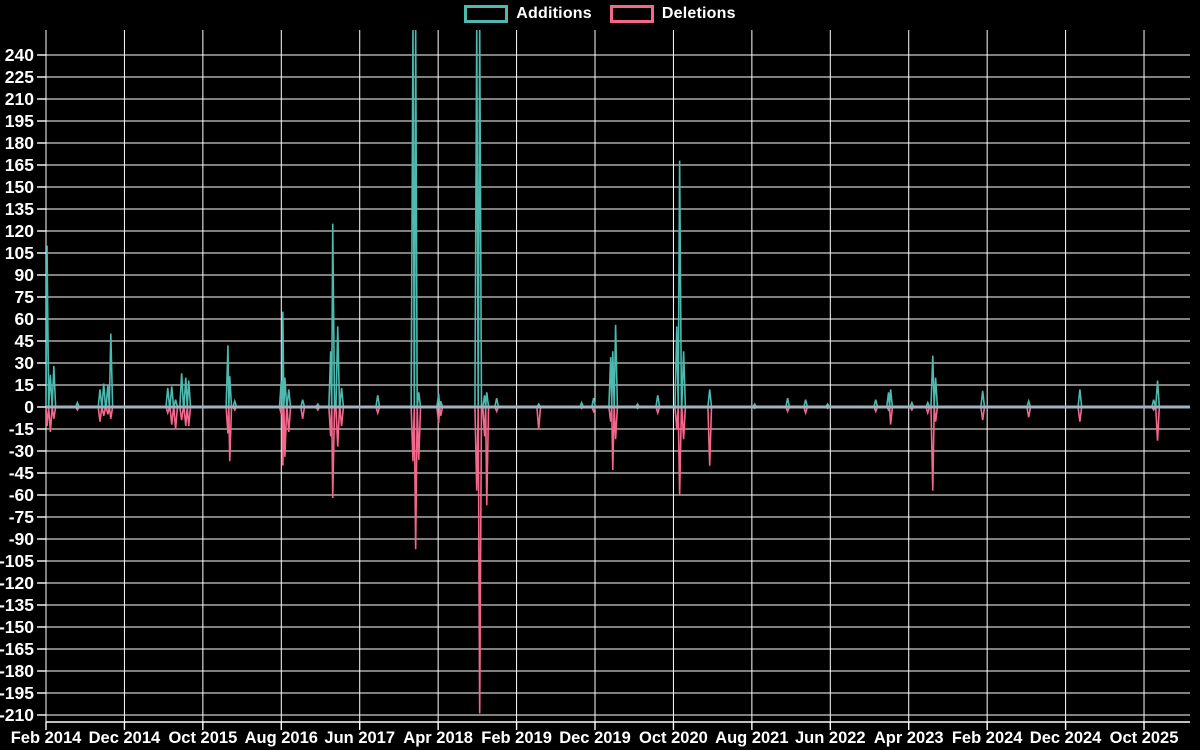 The height and width of the screenshot is (750, 1200). What do you see at coordinates (25, 363) in the screenshot?
I see `y-tick-label: 30` at bounding box center [25, 363].